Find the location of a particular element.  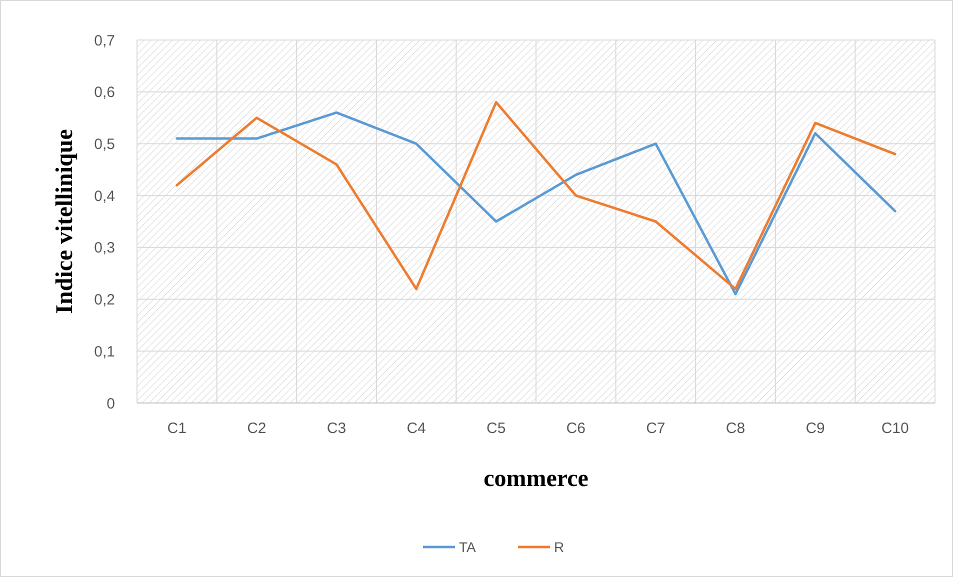

x-tick-label: C1 is located at coordinates (176, 428).